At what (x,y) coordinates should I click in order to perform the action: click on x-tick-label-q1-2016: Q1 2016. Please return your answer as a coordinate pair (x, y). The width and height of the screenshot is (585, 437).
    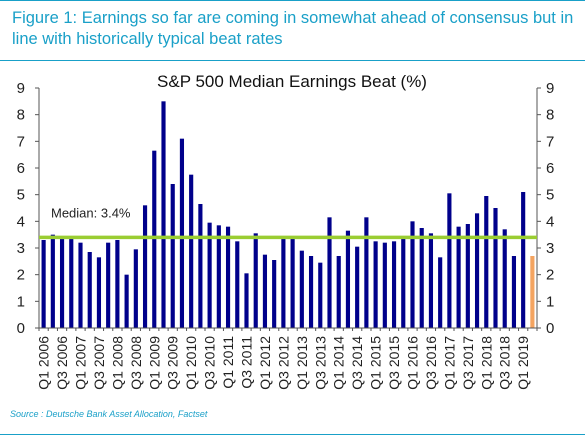
    Looking at the image, I should click on (413, 363).